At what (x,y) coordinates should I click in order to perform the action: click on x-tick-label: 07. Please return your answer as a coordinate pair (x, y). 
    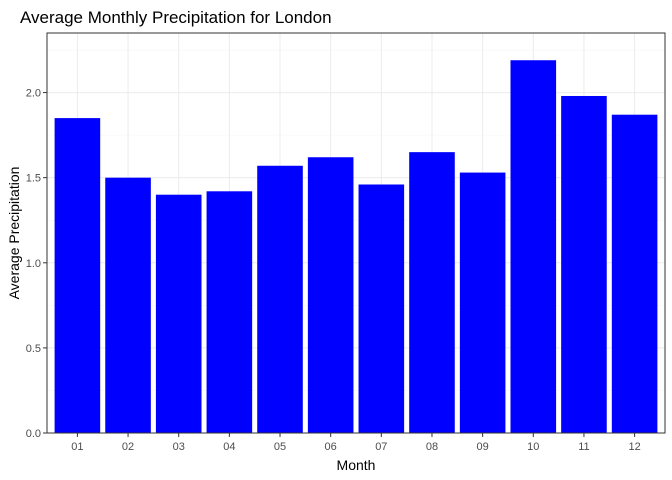
    Looking at the image, I should click on (381, 447).